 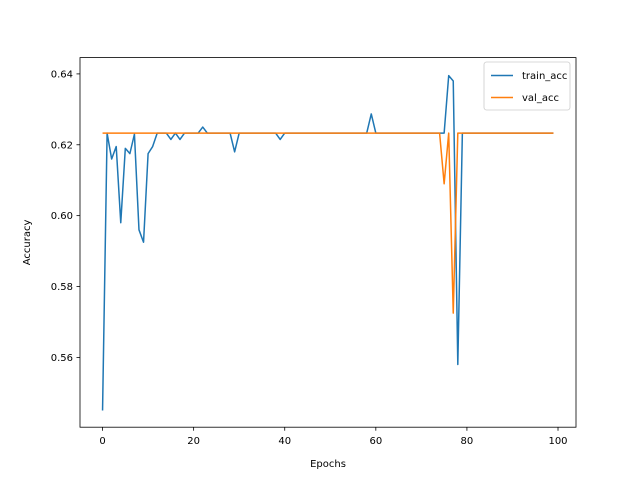 What do you see at coordinates (102, 441) in the screenshot?
I see `x-tick-label: 0` at bounding box center [102, 441].